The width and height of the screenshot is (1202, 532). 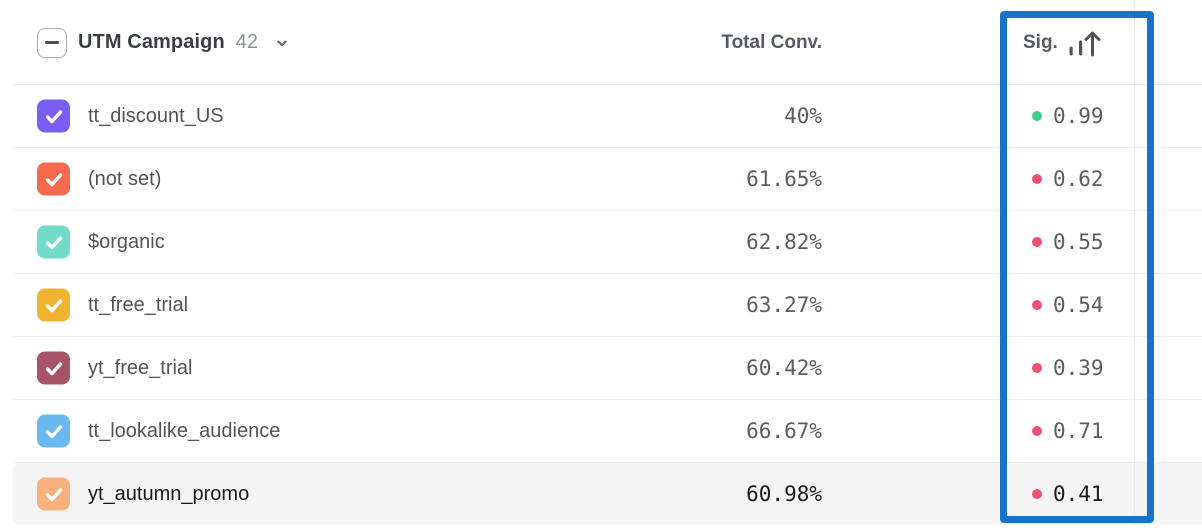 I want to click on campaign-label: $organic, so click(x=126, y=241).